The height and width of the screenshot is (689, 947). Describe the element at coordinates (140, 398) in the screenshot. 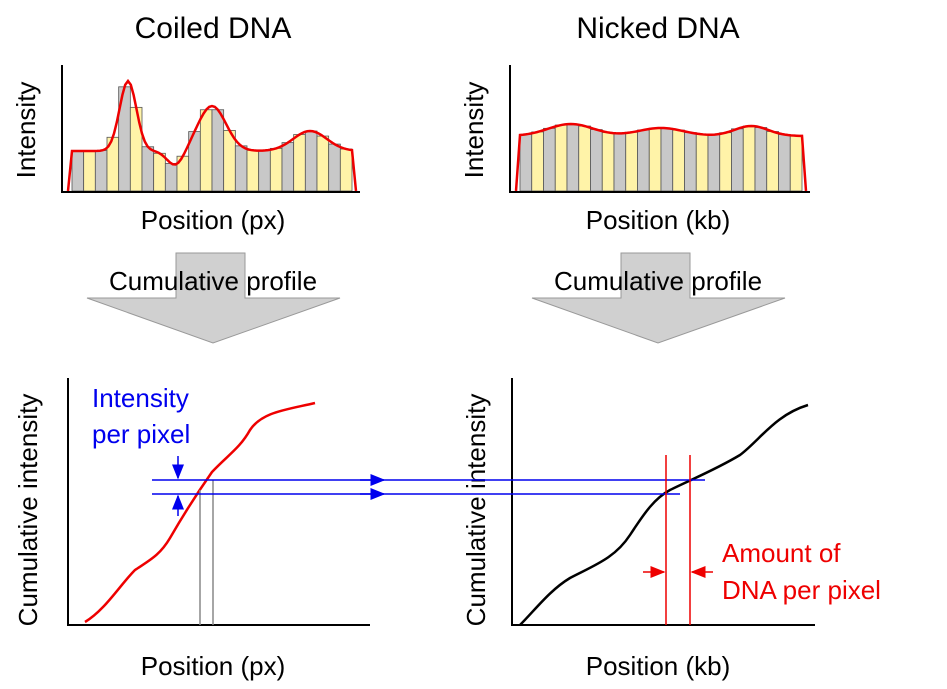

I see `annotation: Intensity` at that location.